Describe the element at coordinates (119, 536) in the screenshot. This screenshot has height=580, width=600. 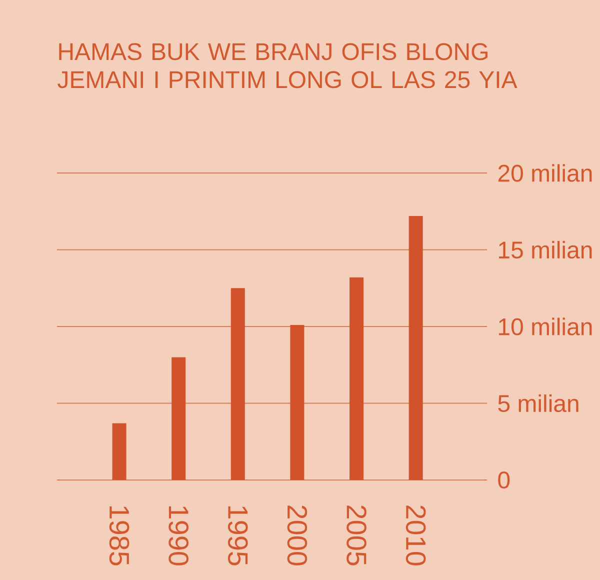
I see `x-tick-label: 1985` at that location.